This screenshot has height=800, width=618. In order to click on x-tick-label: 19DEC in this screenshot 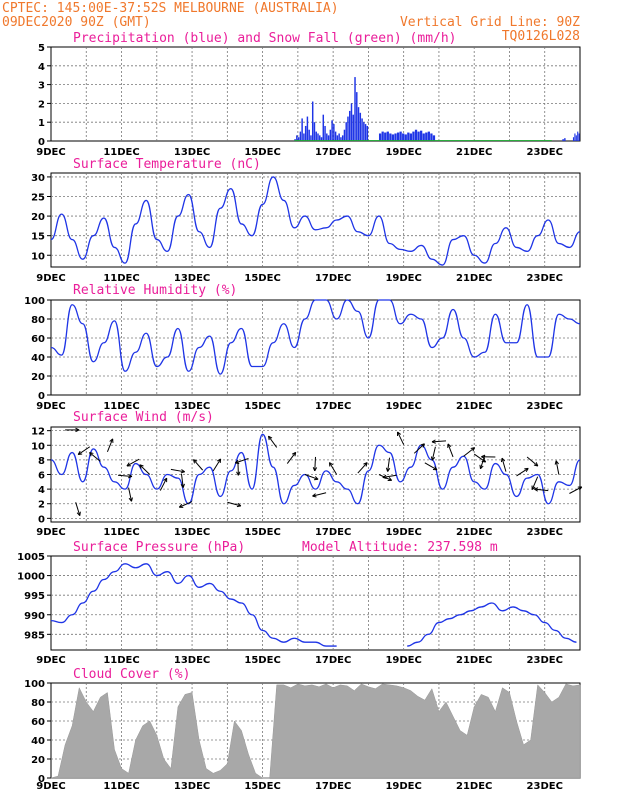, I will do `click(403, 786)`.